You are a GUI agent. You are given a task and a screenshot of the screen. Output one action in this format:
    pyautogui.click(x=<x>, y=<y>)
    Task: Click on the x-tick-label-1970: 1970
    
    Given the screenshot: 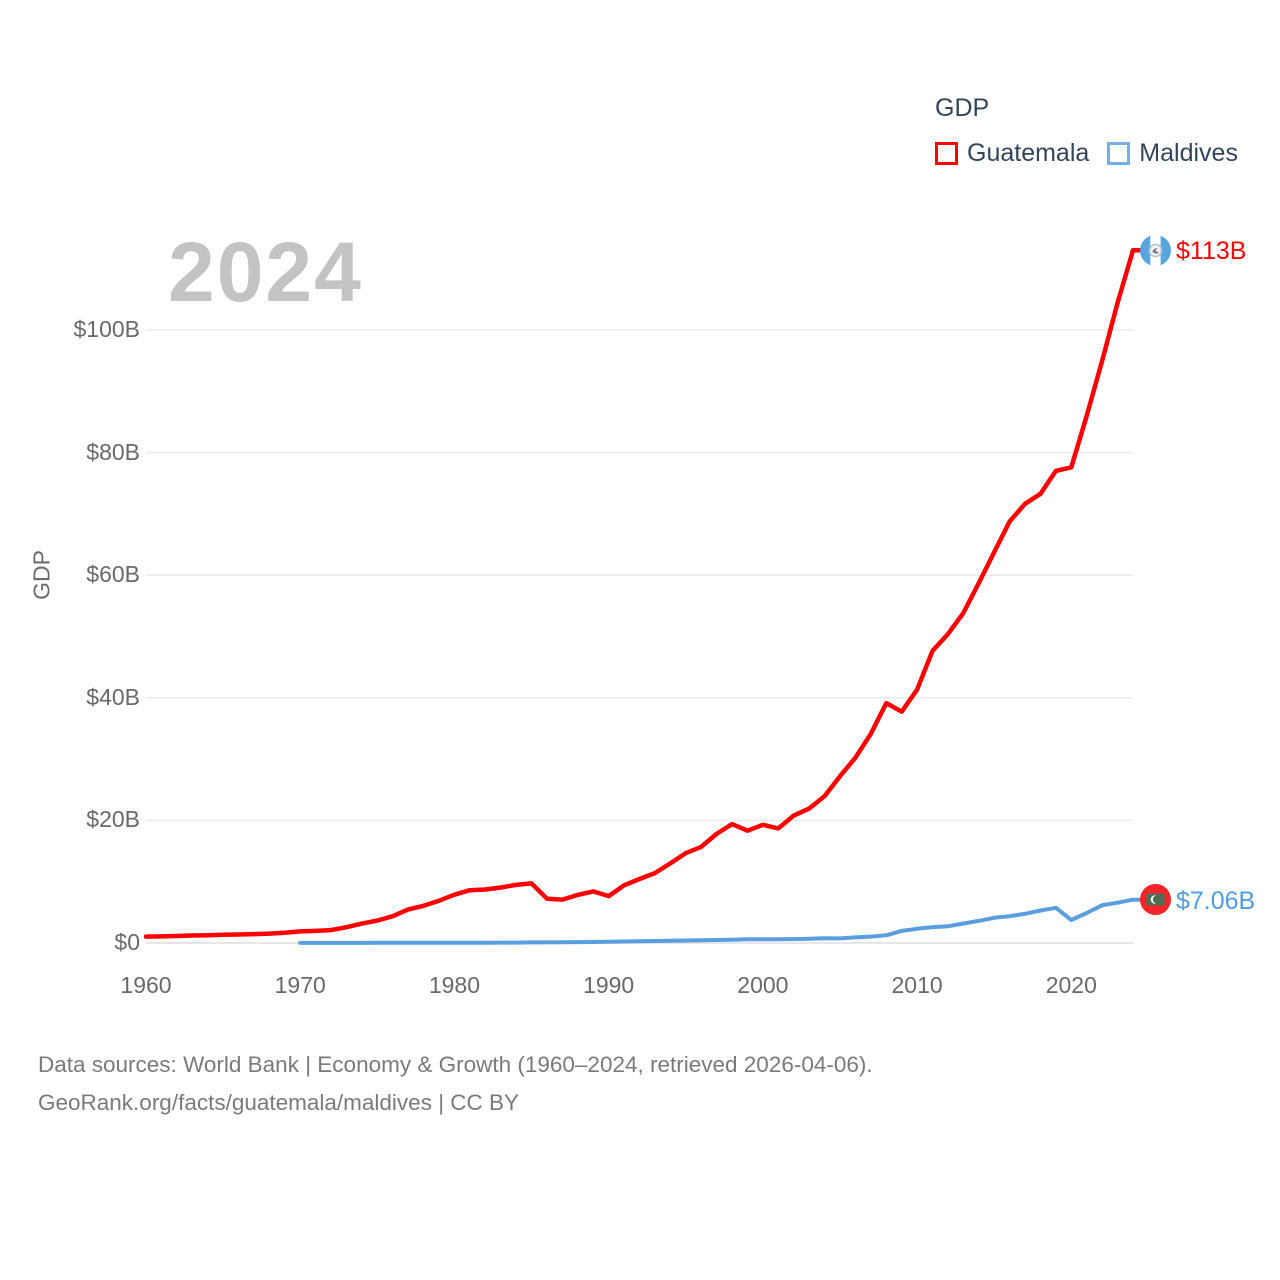 What is the action you would take?
    pyautogui.click(x=300, y=985)
    